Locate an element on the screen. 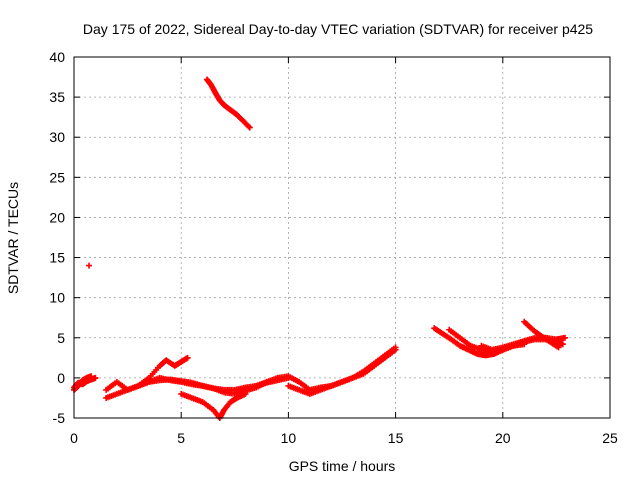 This screenshot has height=480, width=640. y-tick-label: 30 is located at coordinates (57, 137).